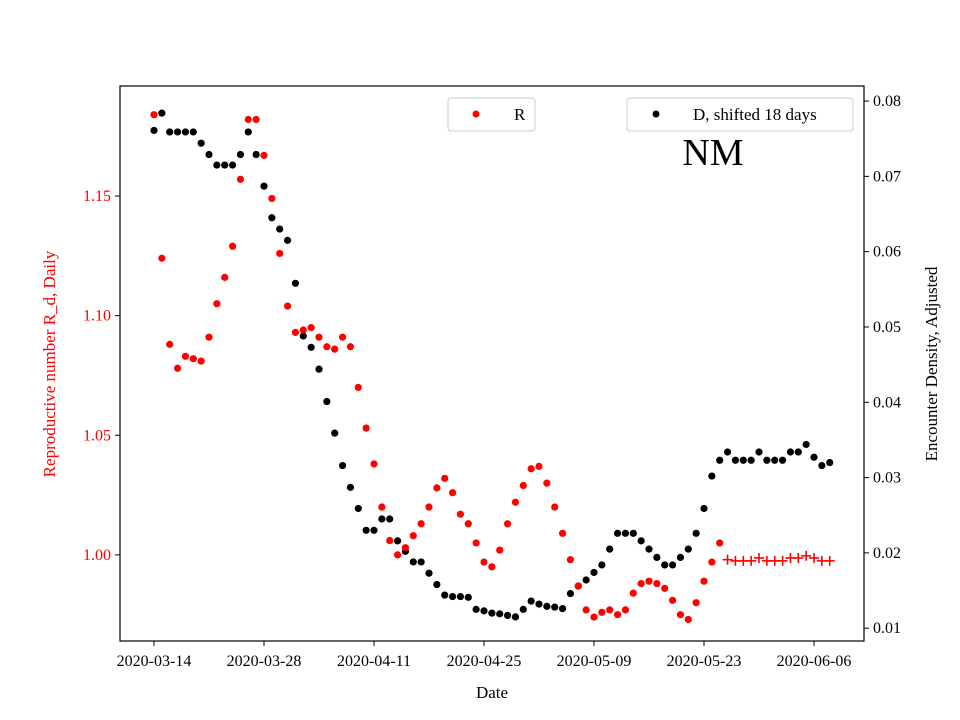  I want to click on x-tick-label: 2020-04-25, so click(484, 661).